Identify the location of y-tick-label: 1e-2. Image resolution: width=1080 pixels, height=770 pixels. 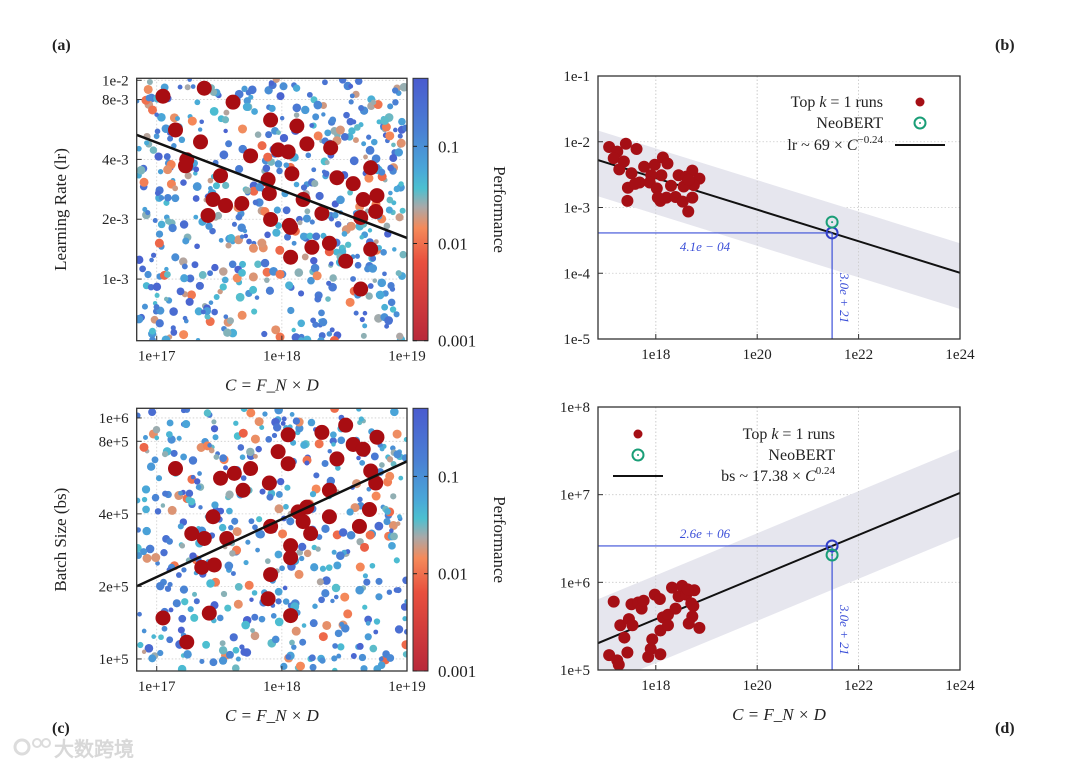
(576, 143).